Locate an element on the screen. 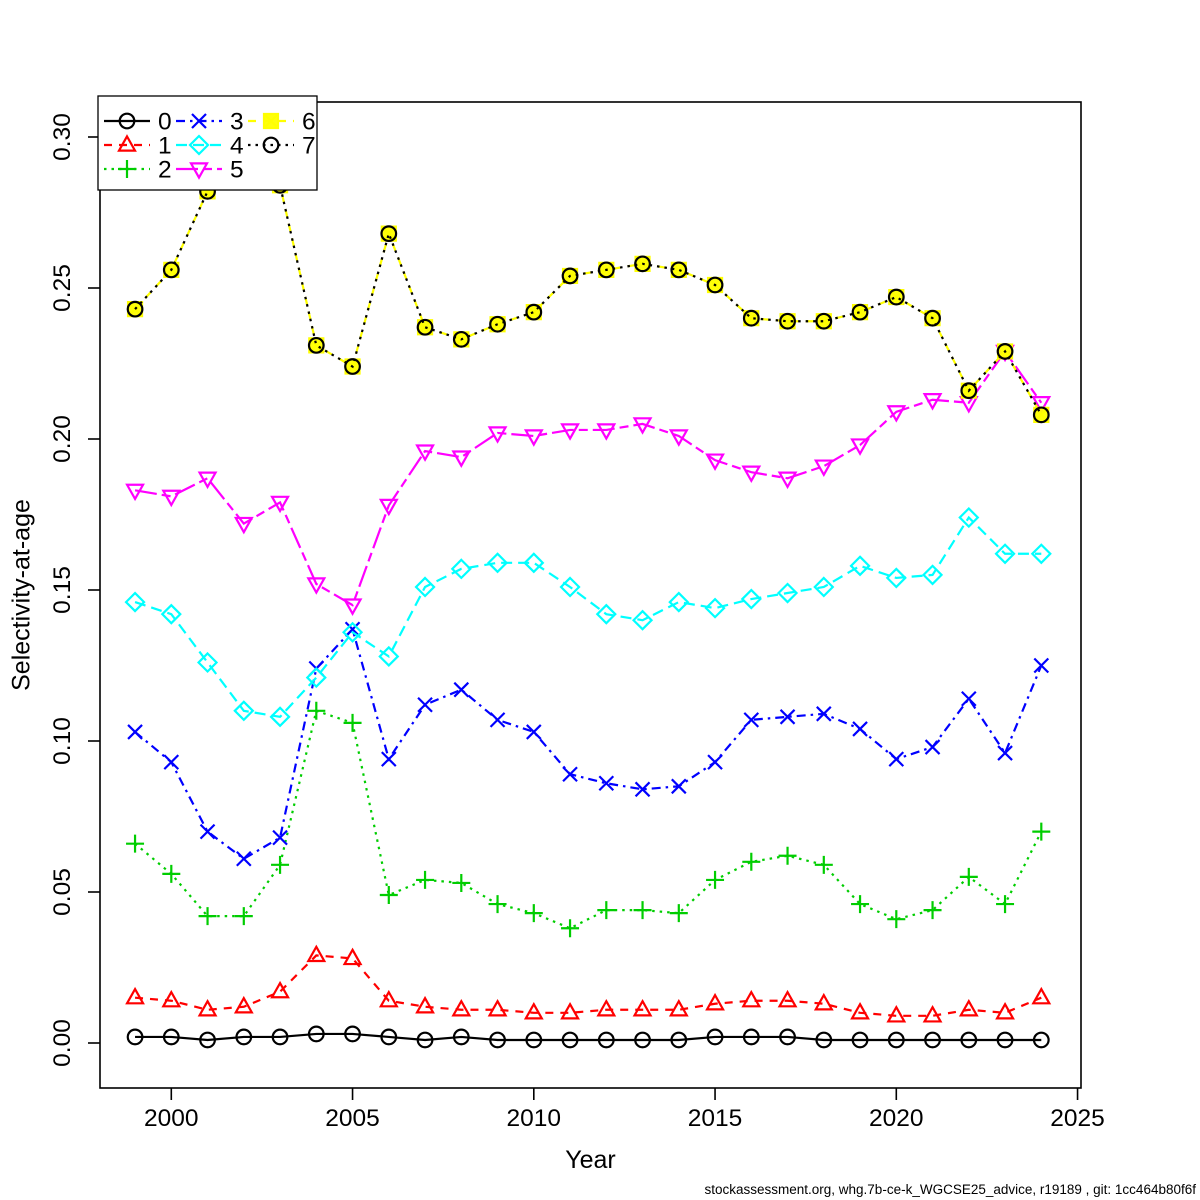 Image resolution: width=1200 pixels, height=1200 pixels. legend-entry-6: 6 is located at coordinates (282, 122).